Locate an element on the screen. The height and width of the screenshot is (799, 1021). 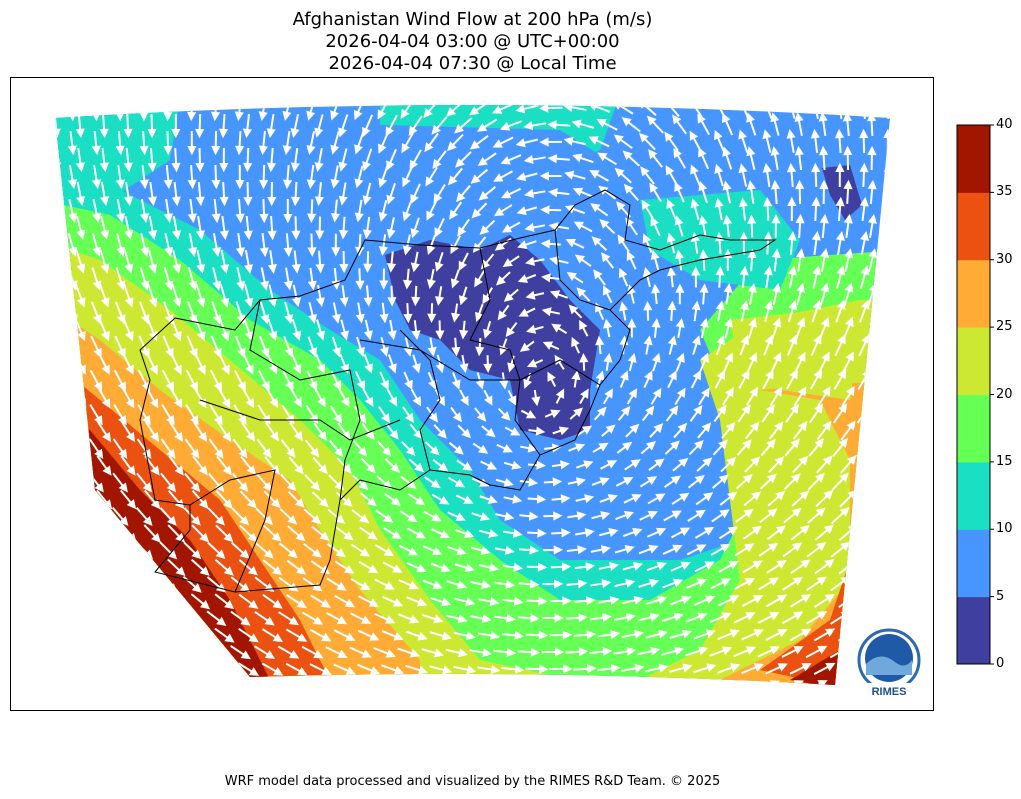
rimes-logo: RIMES is located at coordinates (889, 663).